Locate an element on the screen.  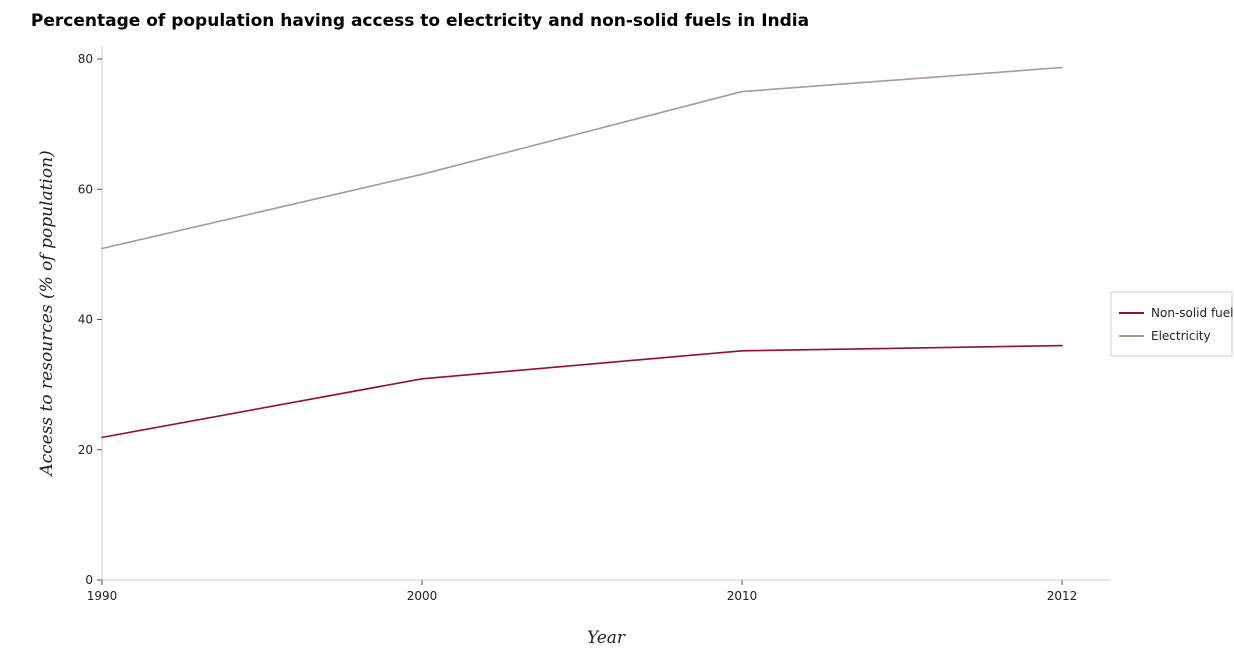
x-axis-label: Year is located at coordinates (606, 638).